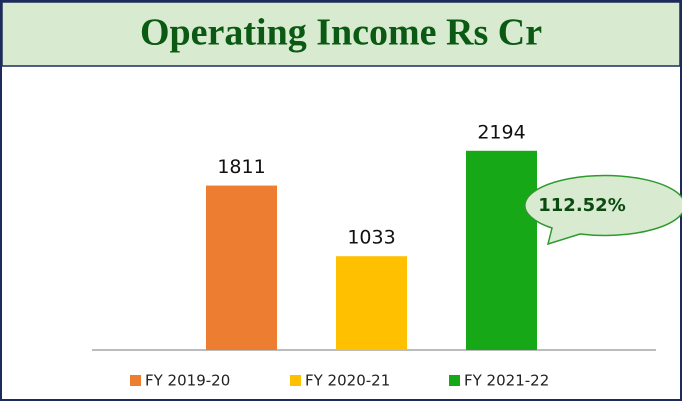 The image size is (682, 401). What do you see at coordinates (582, 205) in the screenshot?
I see `annotation: 112.52%` at bounding box center [582, 205].